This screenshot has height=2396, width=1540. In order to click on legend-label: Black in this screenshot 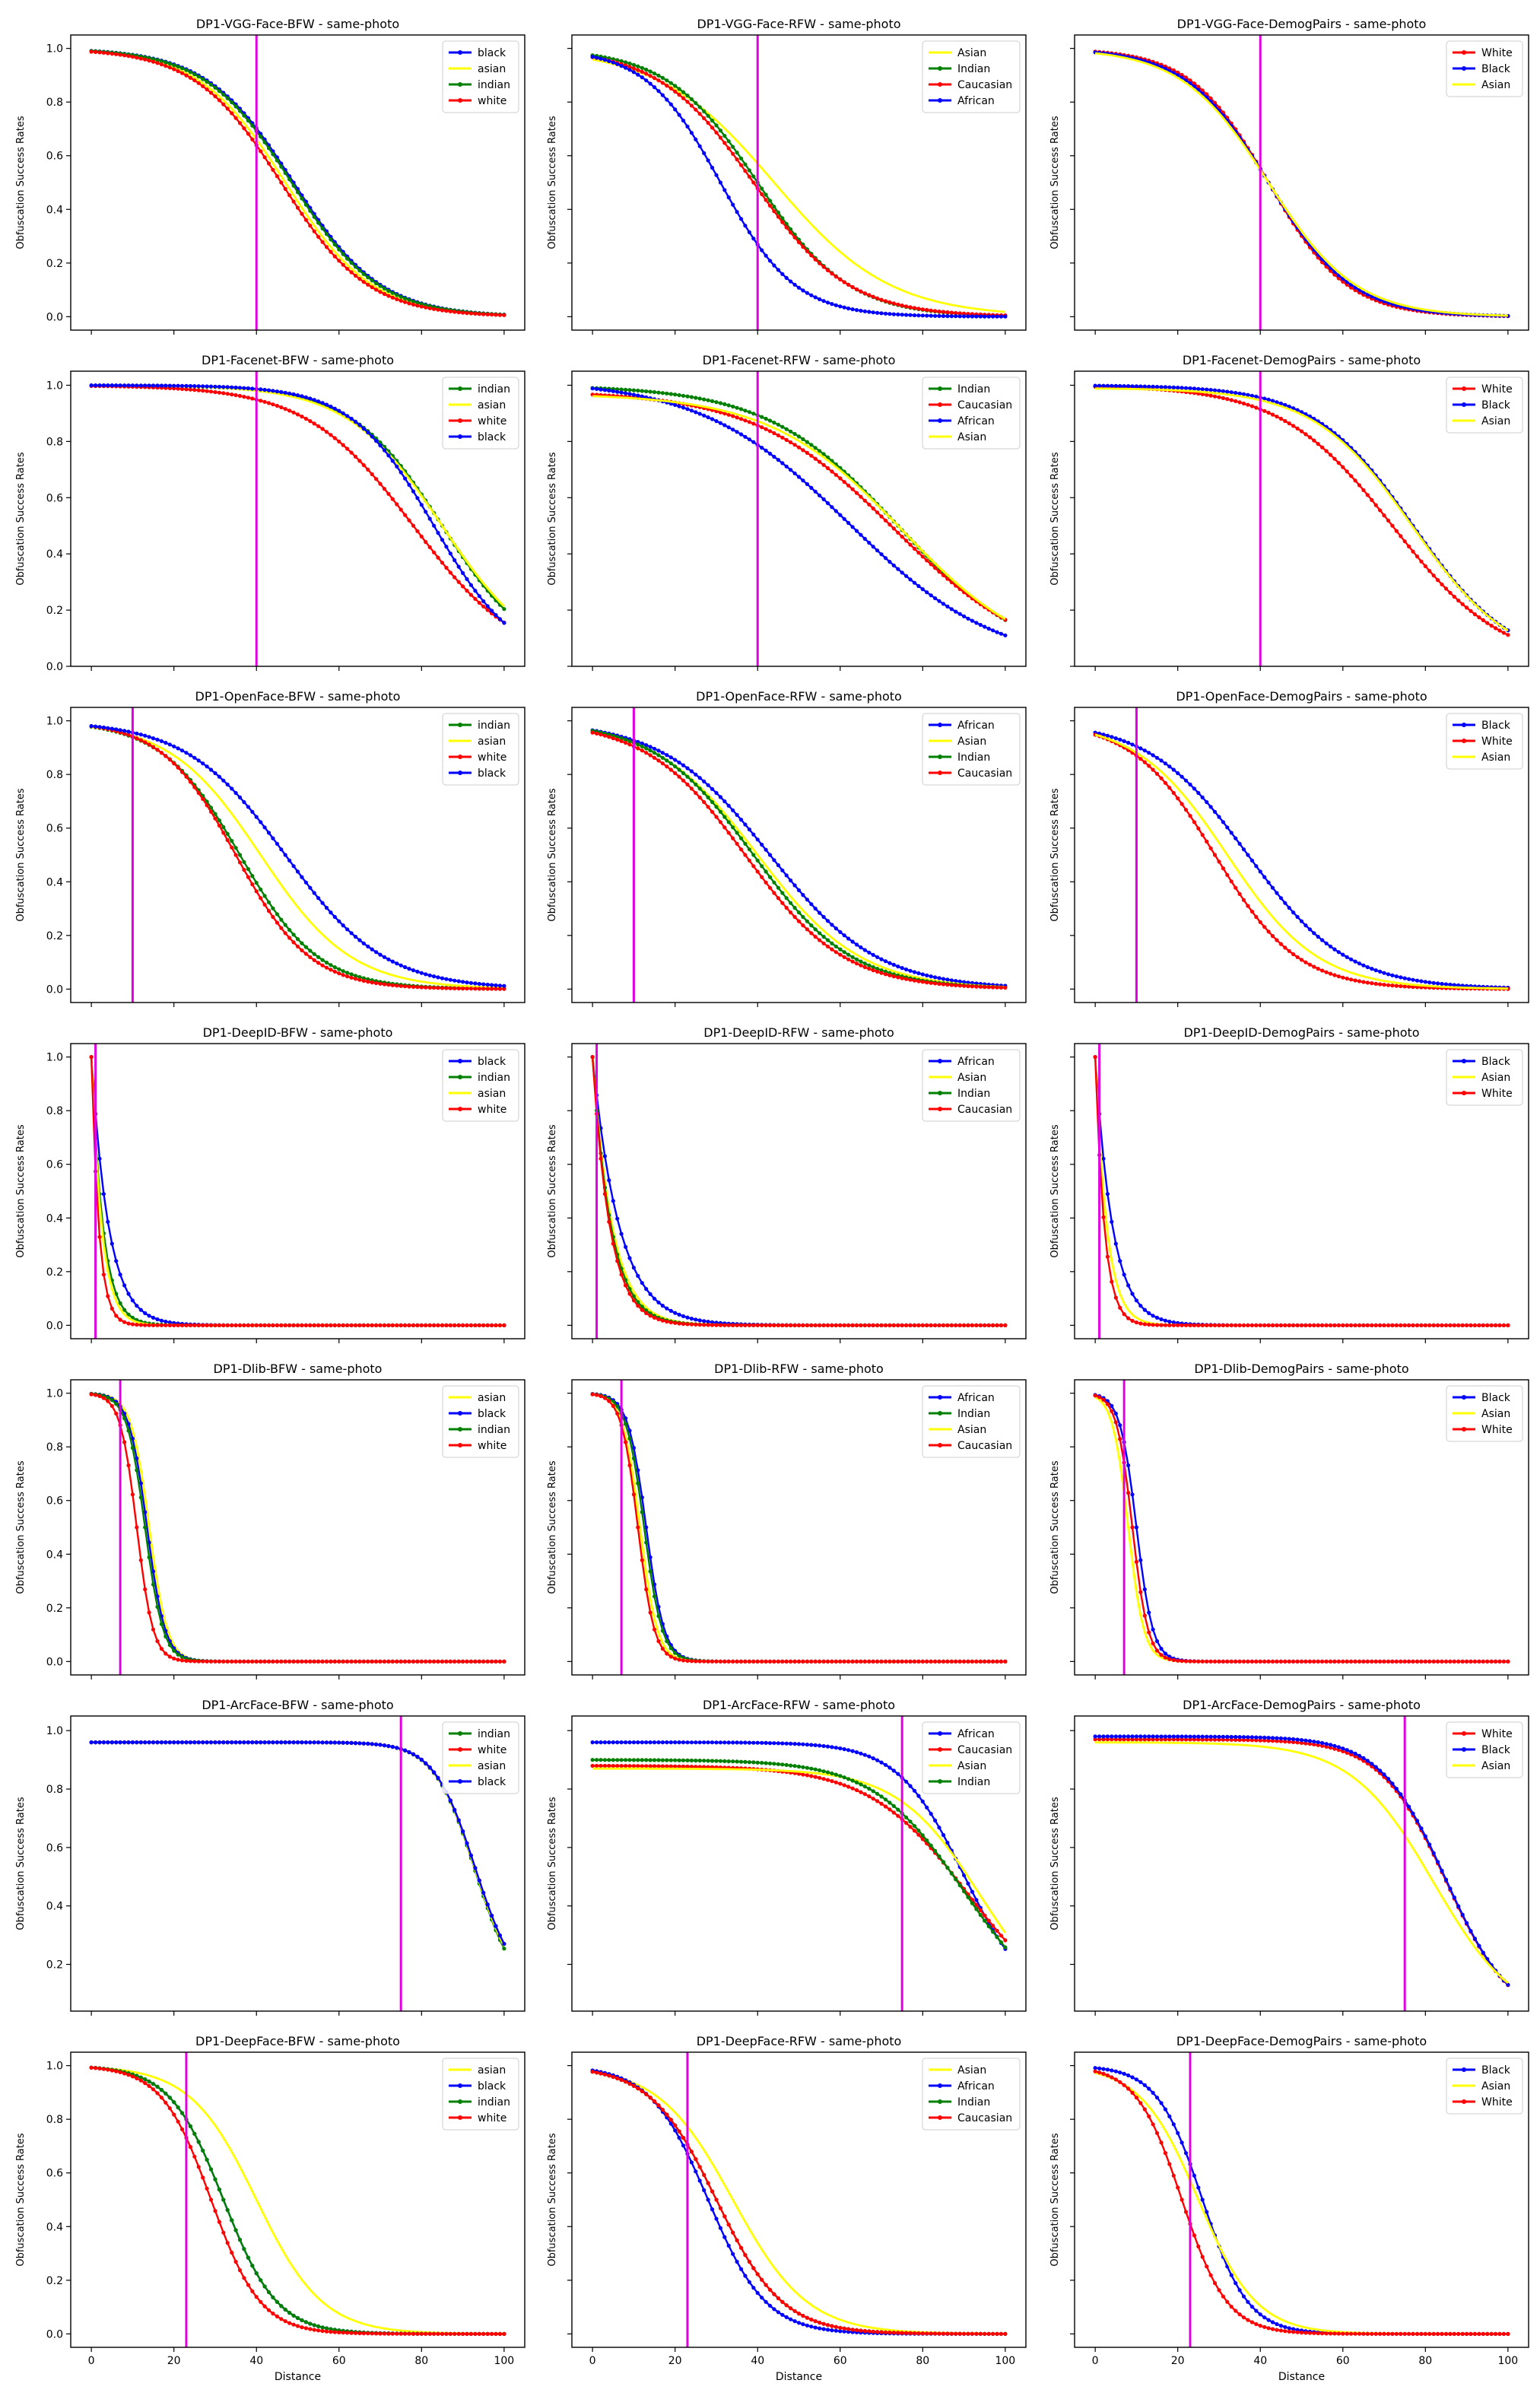, I will do `click(1496, 1062)`.